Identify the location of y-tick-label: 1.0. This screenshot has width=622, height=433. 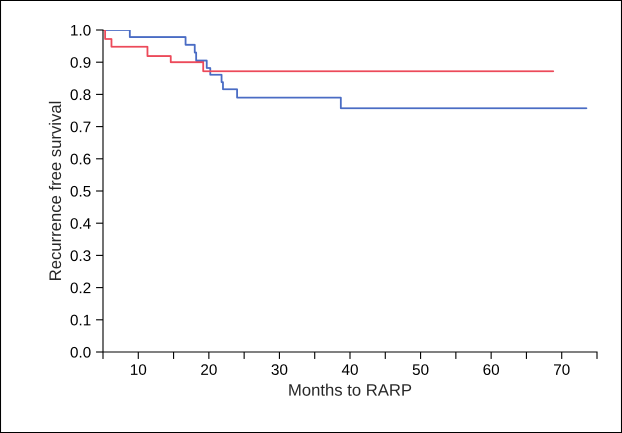
(81, 30).